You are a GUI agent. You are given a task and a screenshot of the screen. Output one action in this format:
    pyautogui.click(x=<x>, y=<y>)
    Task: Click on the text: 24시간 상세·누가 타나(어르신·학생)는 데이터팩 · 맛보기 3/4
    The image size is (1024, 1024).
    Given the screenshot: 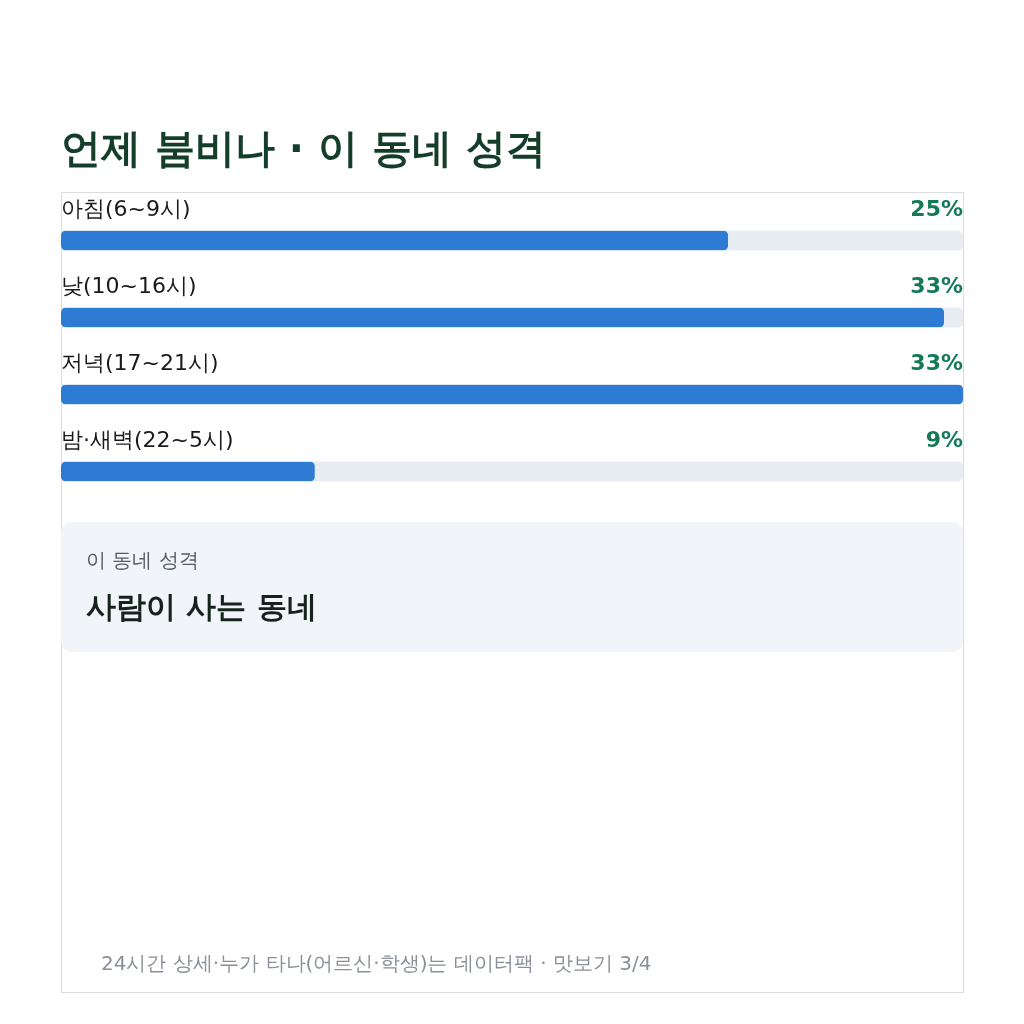 What is the action you would take?
    pyautogui.click(x=376, y=963)
    